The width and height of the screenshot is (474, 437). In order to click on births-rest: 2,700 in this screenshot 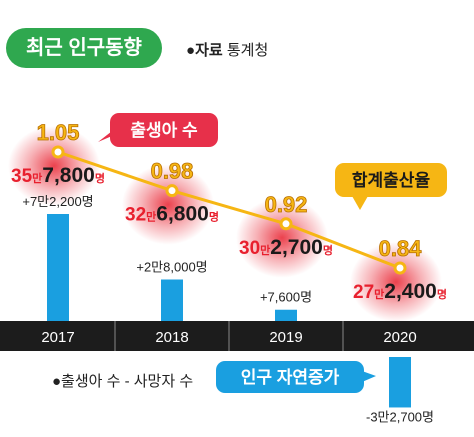, I will do `click(296, 247)`.